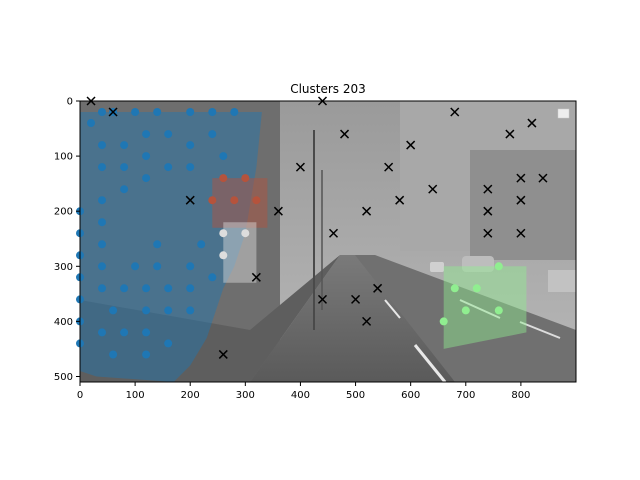 Image resolution: width=640 pixels, height=480 pixels. What do you see at coordinates (240, 203) in the screenshot?
I see `cluster-1-hull` at bounding box center [240, 203].